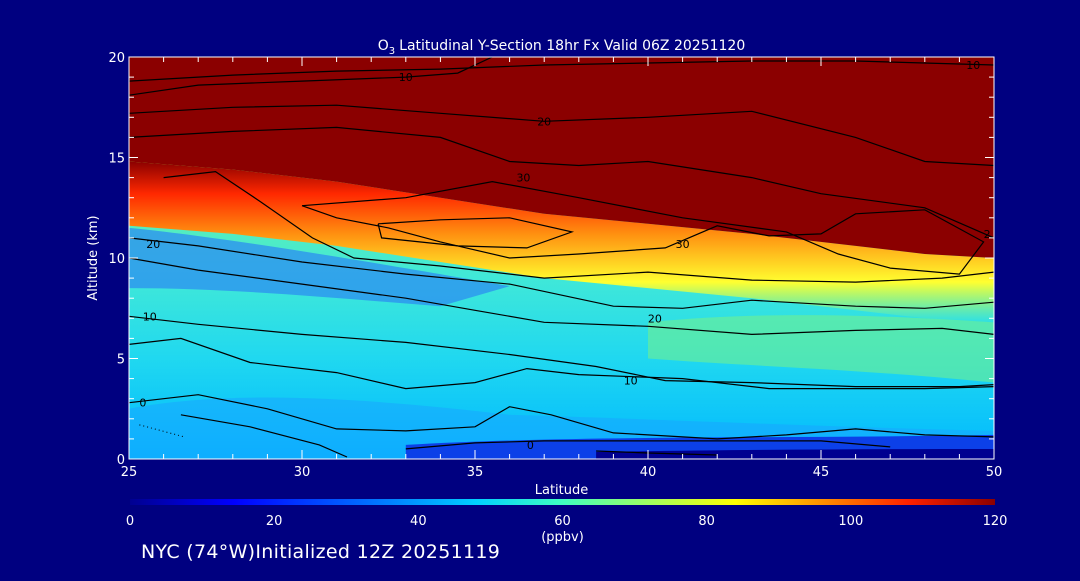 The image size is (1080, 581). I want to click on x-axis-label: Latitude, so click(562, 490).